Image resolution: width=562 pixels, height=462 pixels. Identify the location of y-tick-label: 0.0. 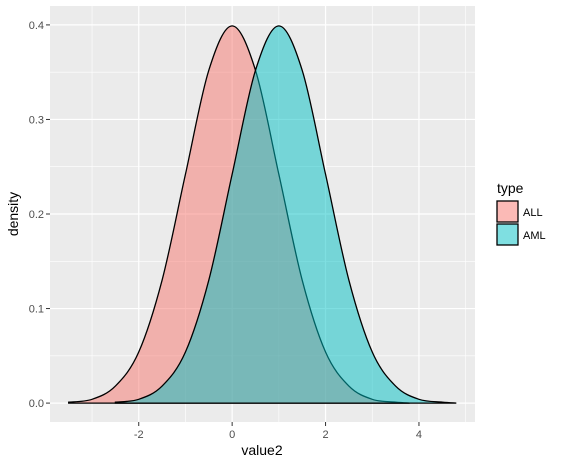
(36, 404).